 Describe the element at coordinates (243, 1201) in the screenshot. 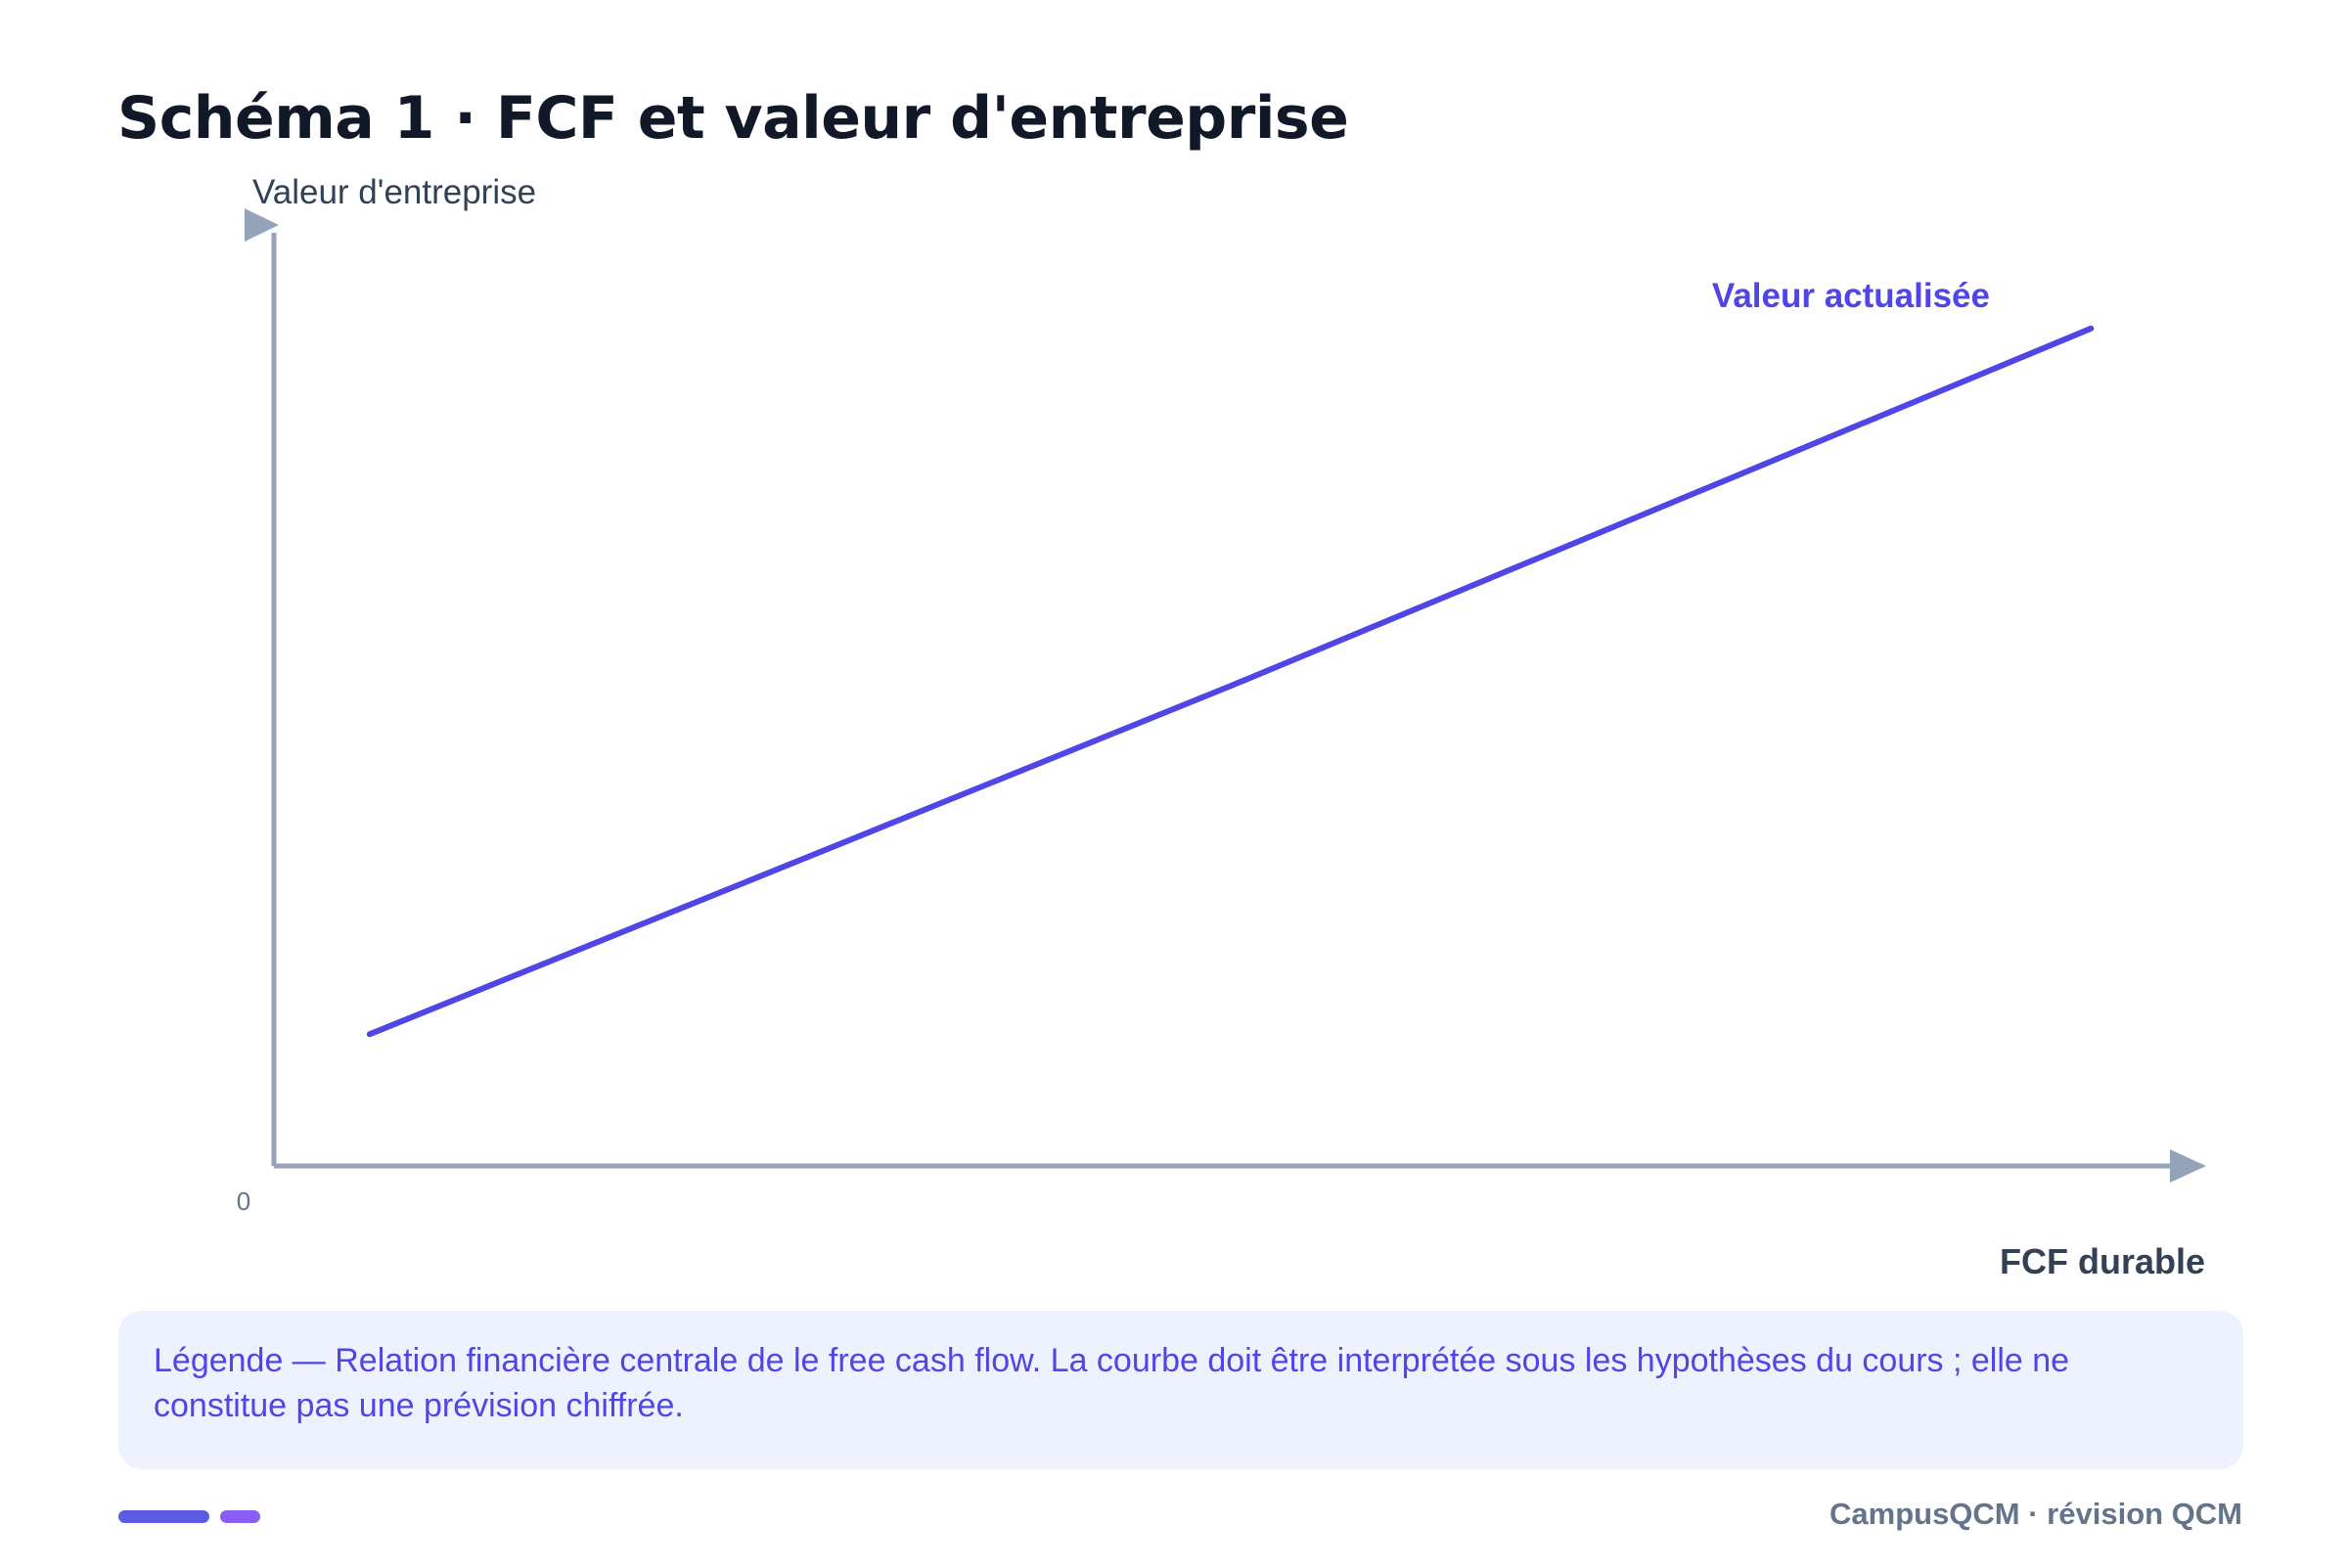

I see `origin-label: 0` at that location.